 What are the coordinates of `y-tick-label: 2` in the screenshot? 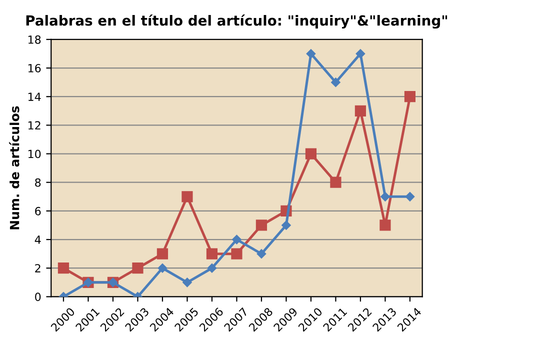 It's located at (37, 268).